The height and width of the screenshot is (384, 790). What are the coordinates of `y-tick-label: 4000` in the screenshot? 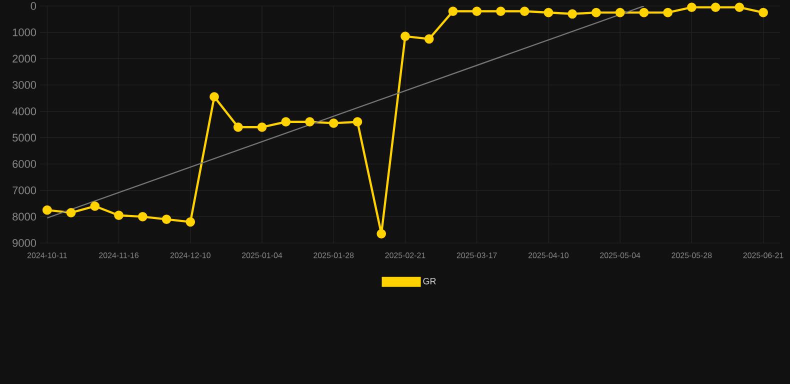 It's located at (24, 111).